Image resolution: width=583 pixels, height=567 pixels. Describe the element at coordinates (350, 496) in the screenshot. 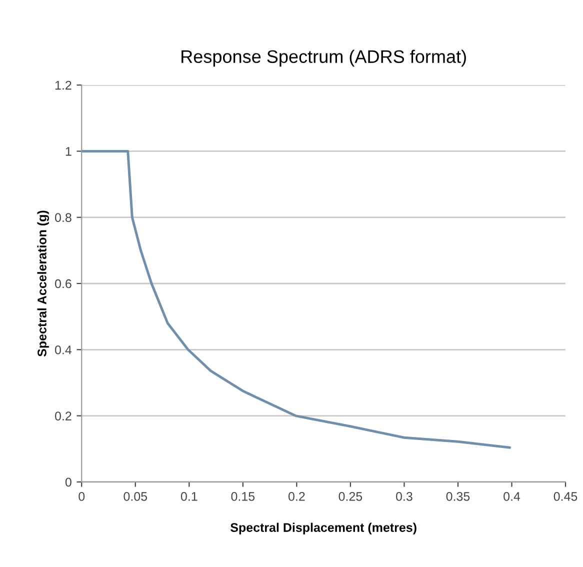

I see `x-tick-label: 0.25` at that location.